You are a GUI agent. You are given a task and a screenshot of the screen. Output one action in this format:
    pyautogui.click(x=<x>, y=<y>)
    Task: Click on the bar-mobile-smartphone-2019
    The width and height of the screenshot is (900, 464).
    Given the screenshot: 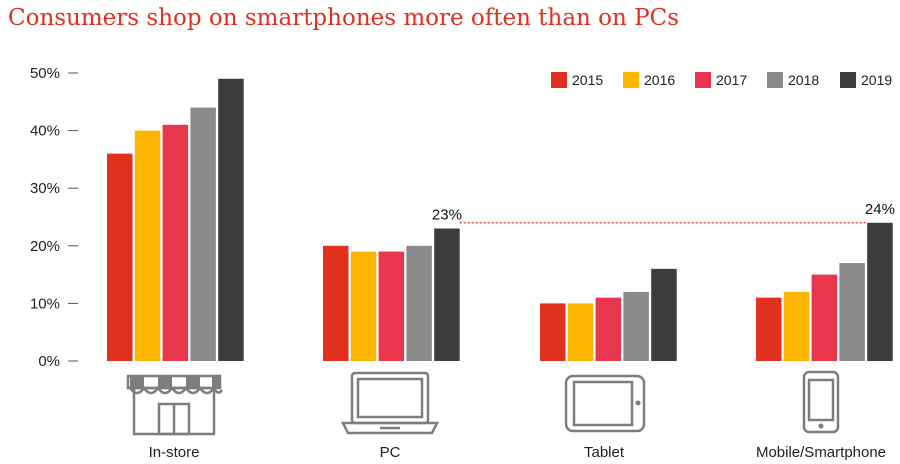 What is the action you would take?
    pyautogui.click(x=880, y=291)
    